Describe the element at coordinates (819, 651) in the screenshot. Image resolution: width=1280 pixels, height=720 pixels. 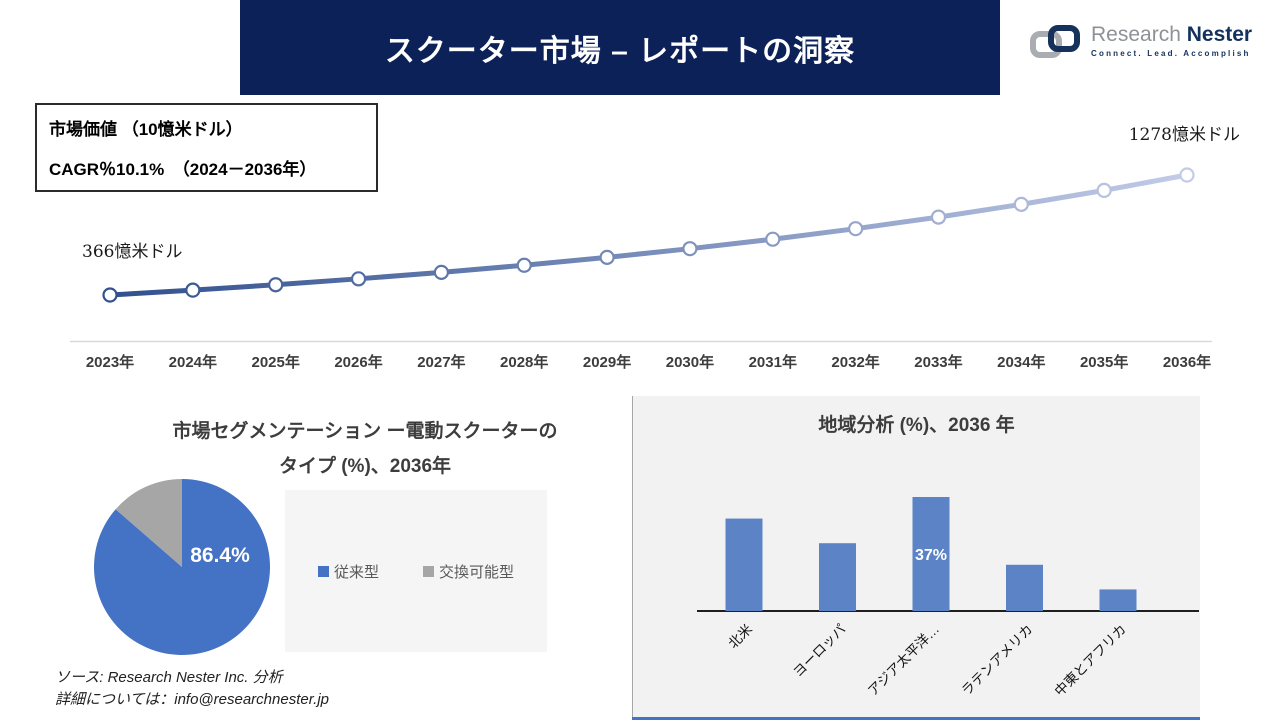
I see `bar-category-label: ヨーロッパ` at that location.